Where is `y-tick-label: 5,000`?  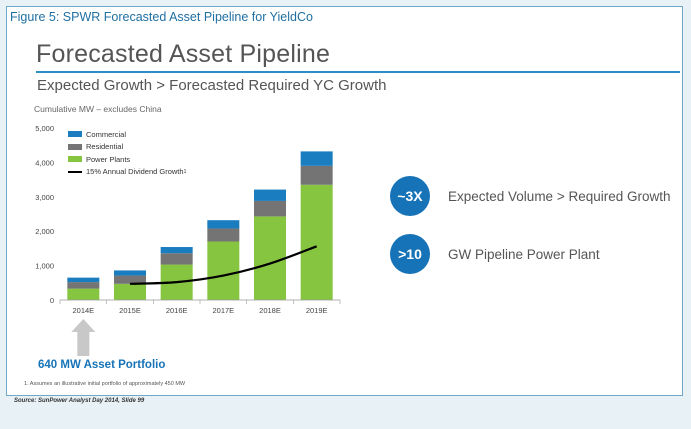 y-tick-label: 5,000 is located at coordinates (44, 128).